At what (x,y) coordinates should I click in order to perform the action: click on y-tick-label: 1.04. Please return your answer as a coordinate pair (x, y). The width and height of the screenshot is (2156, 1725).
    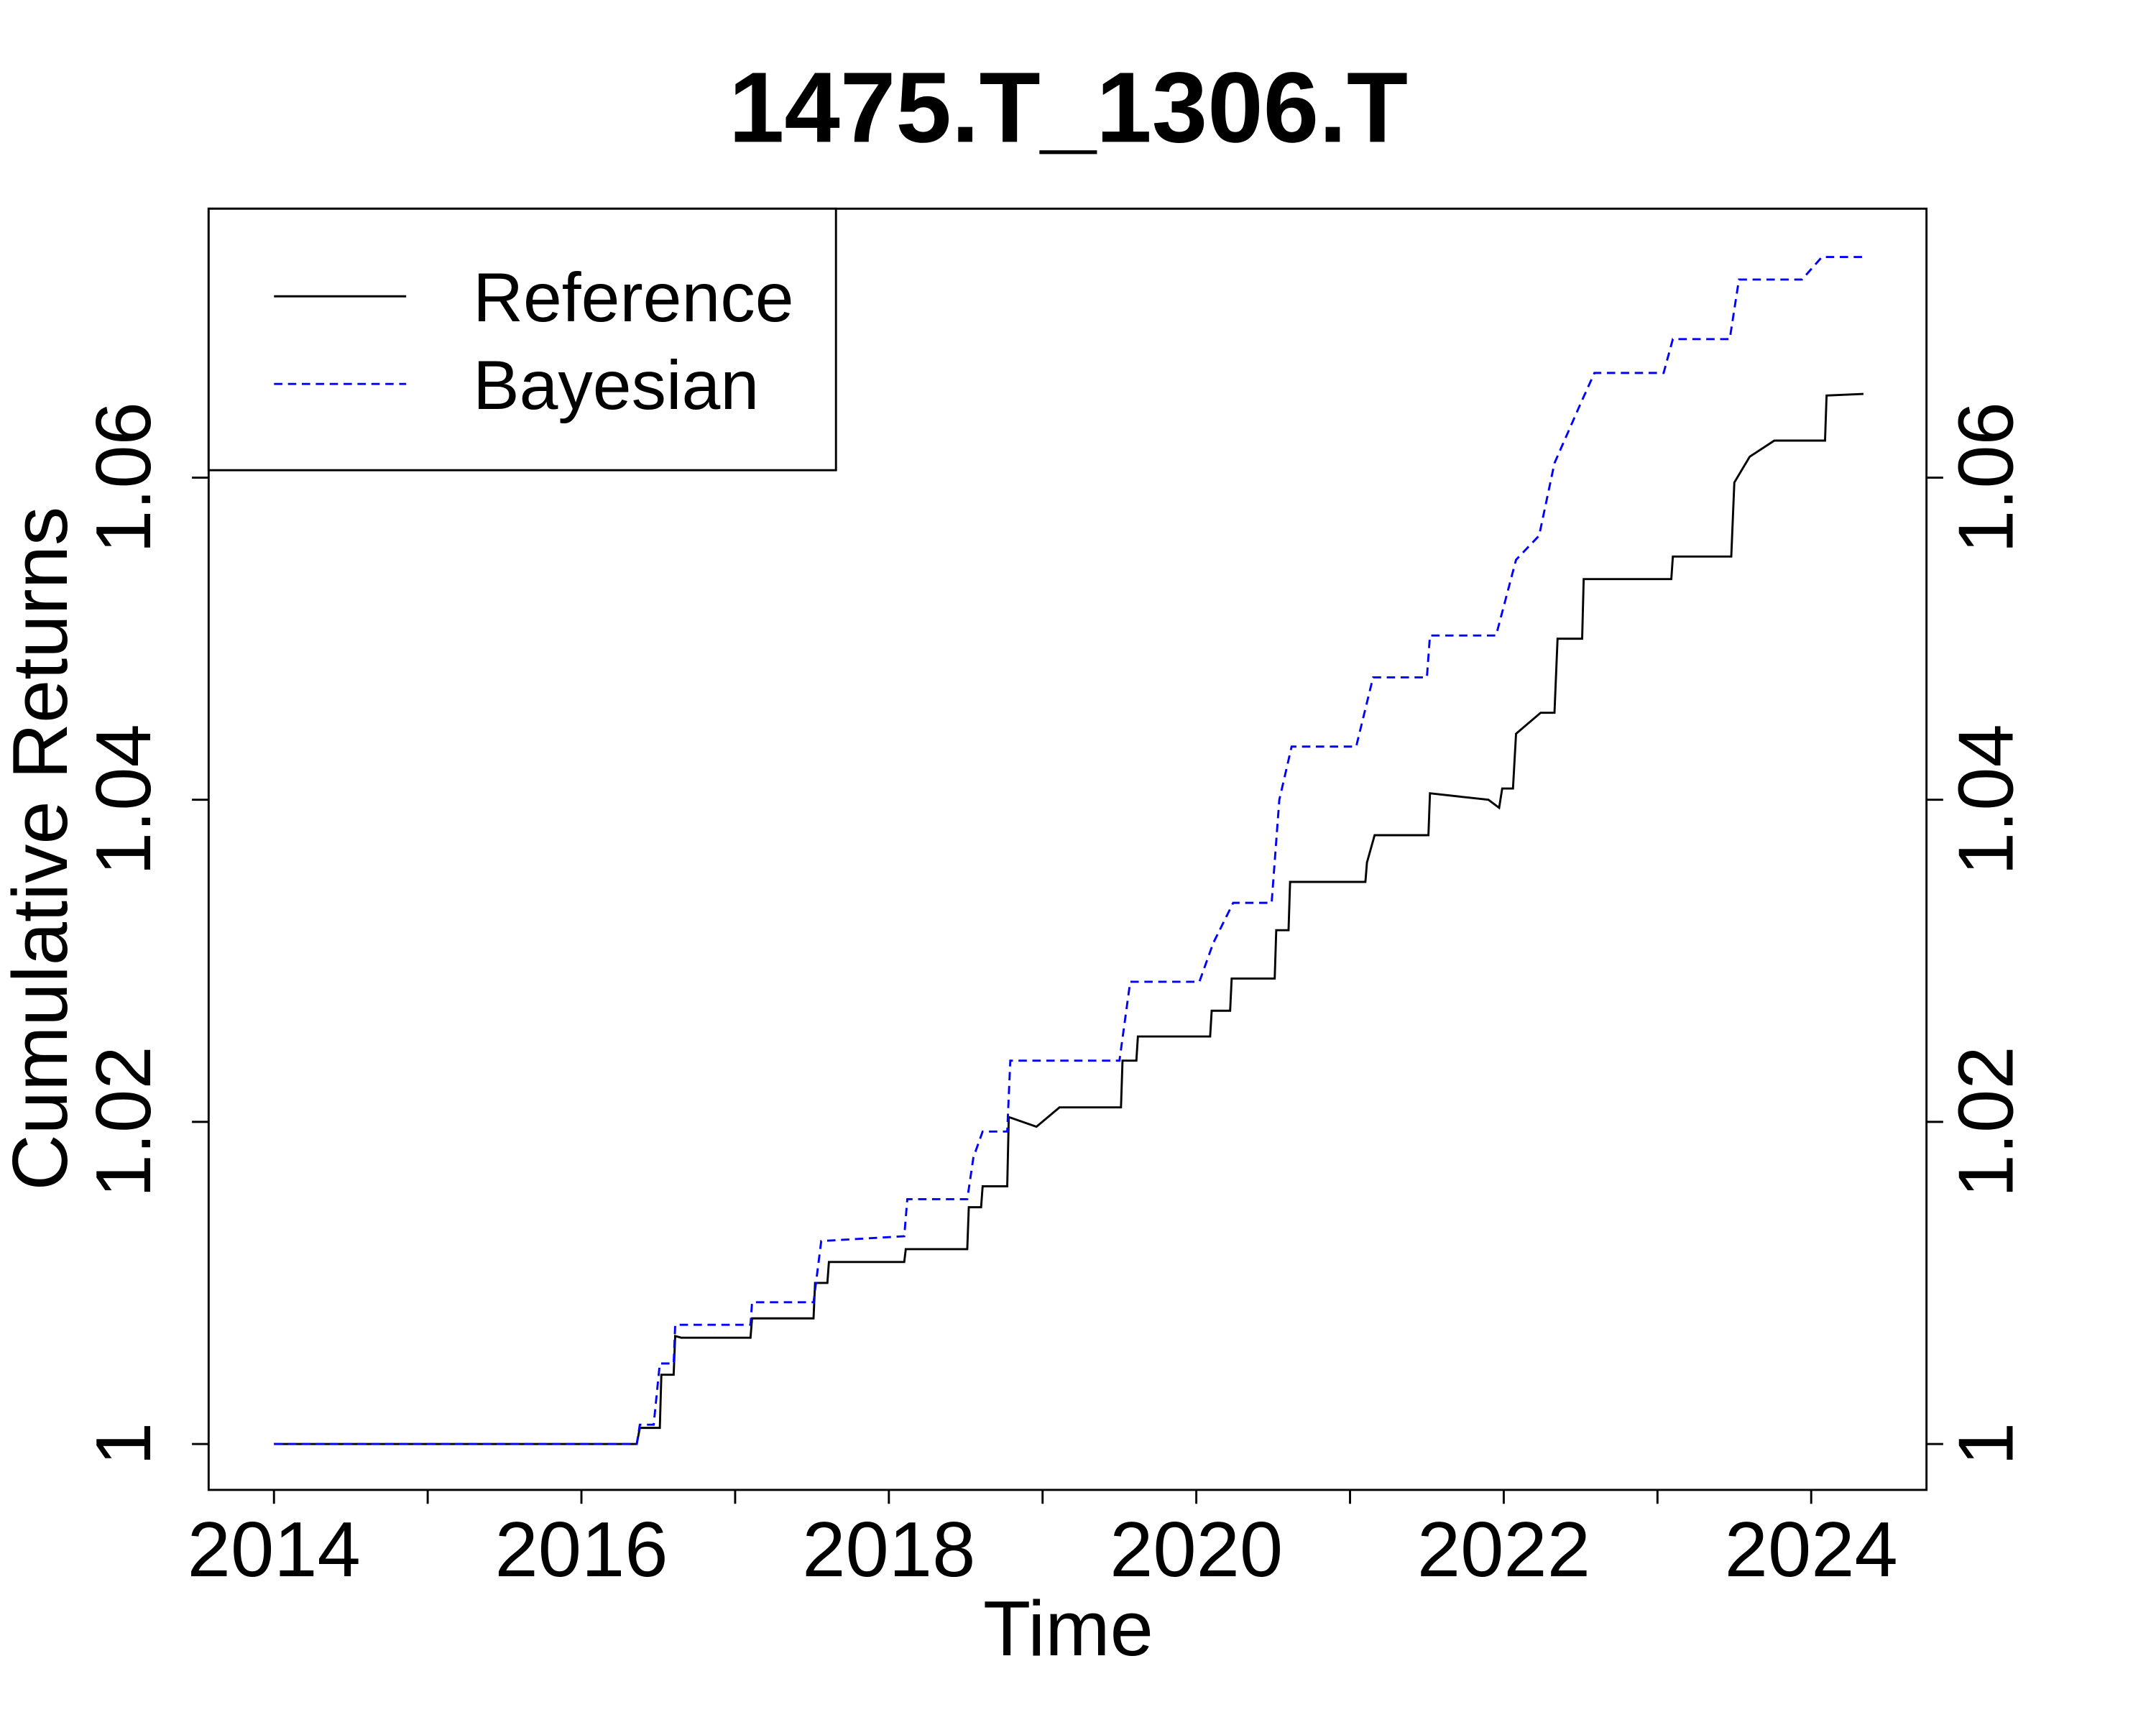
    Looking at the image, I should click on (123, 799).